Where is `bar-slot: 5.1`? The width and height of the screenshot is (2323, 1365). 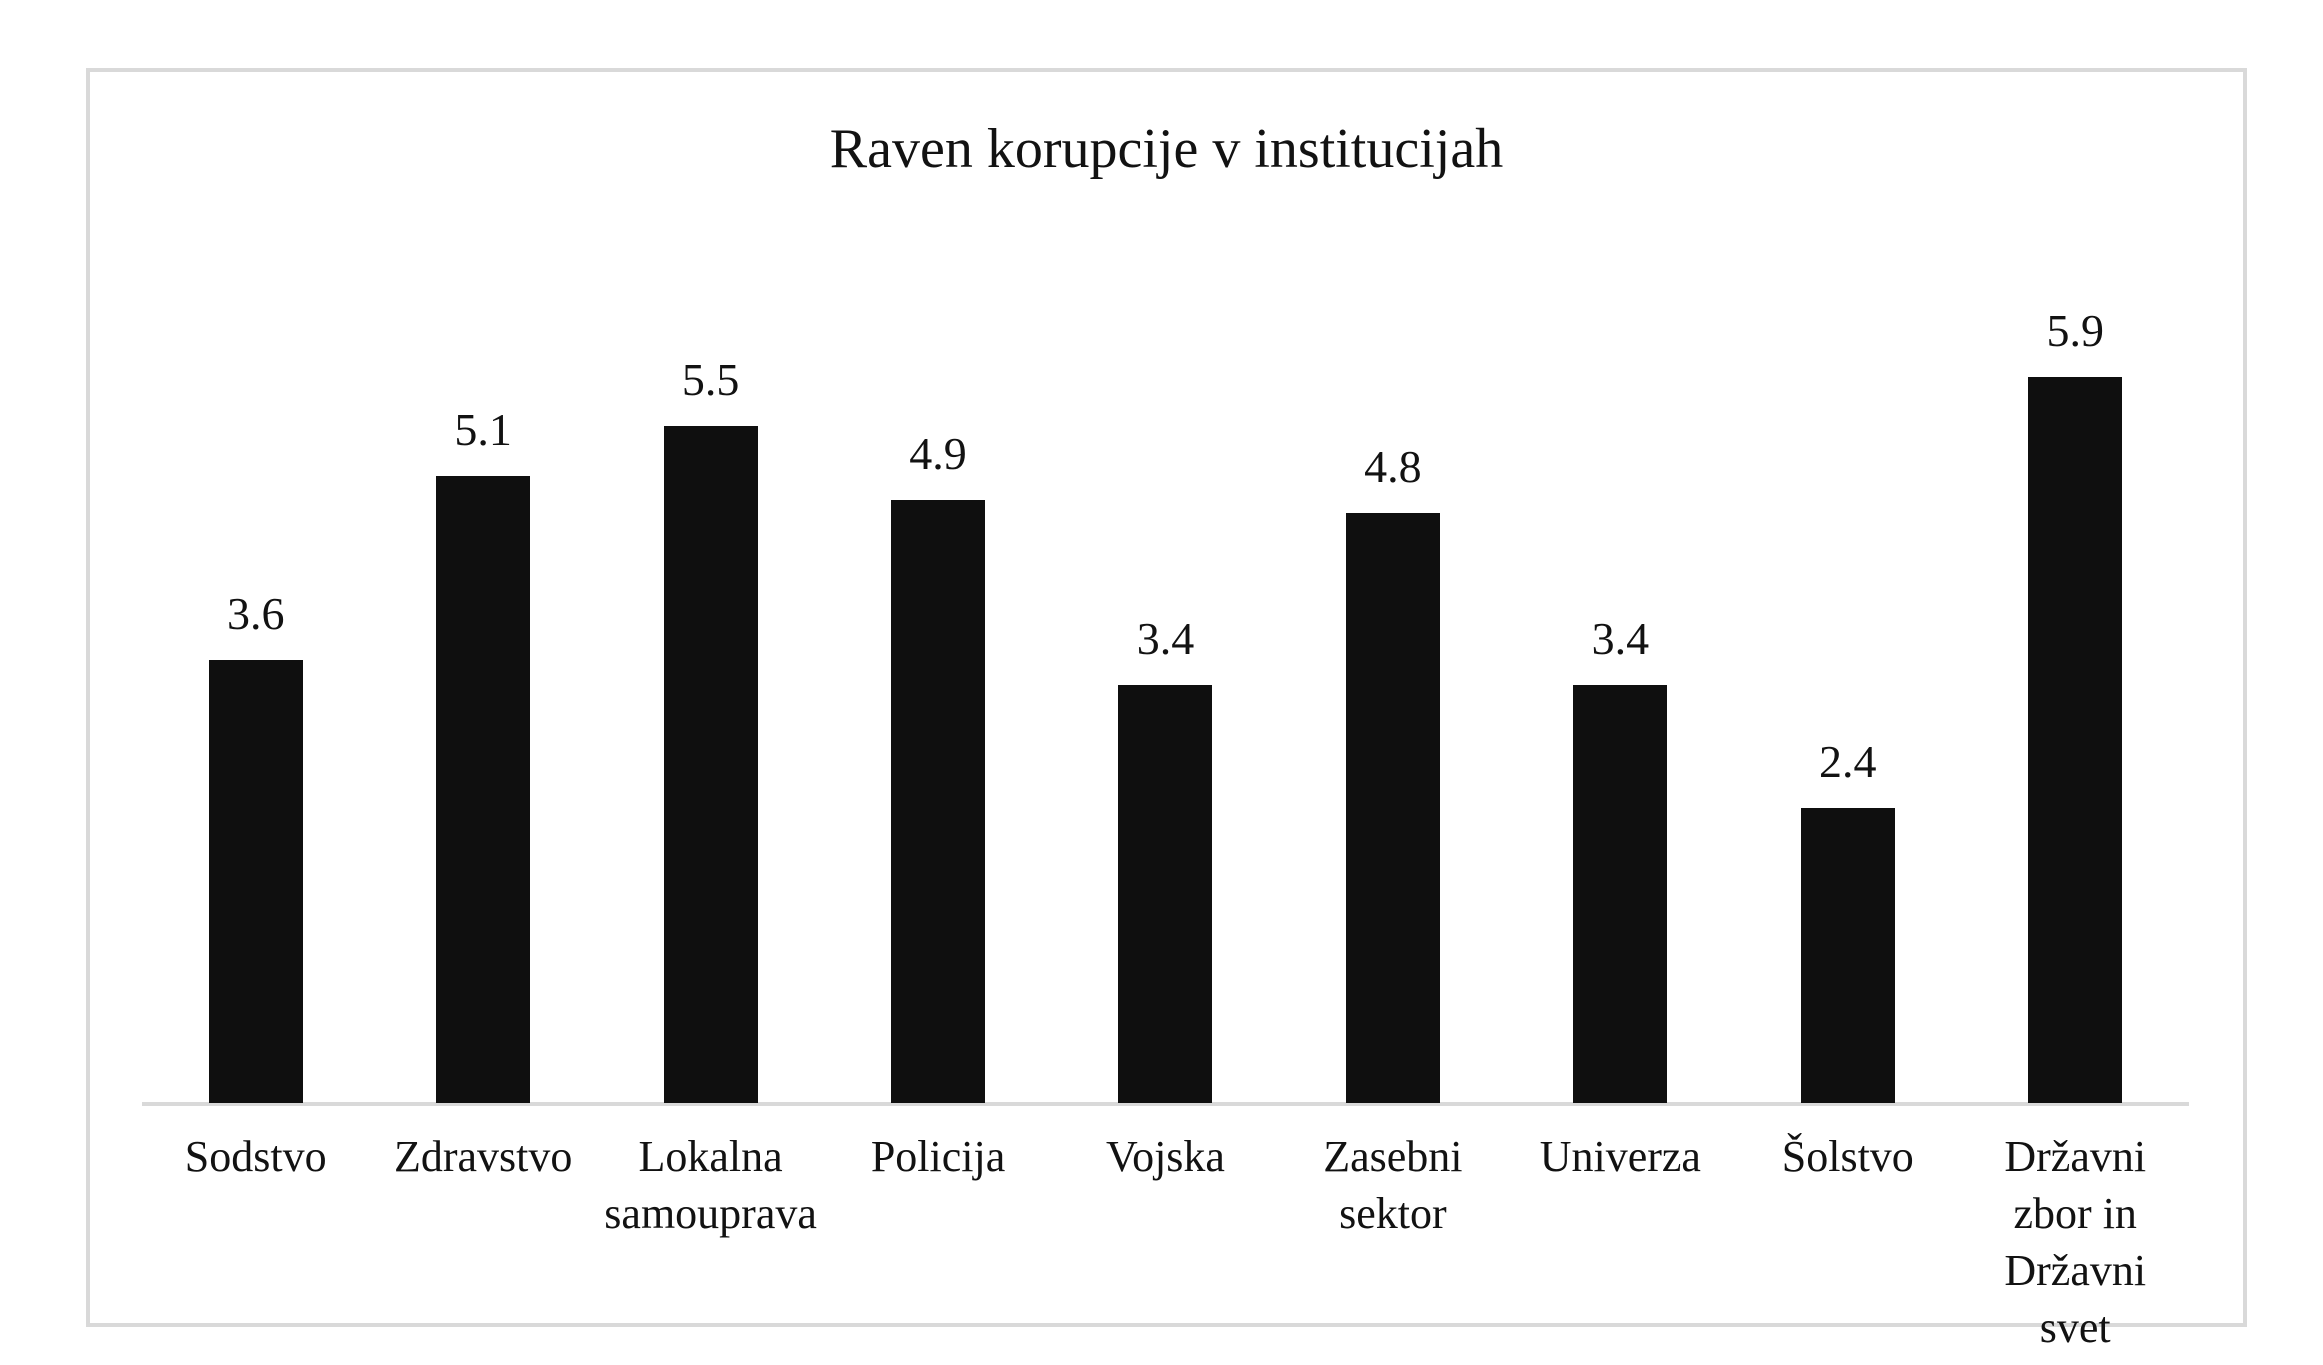
bar-slot: 5.1 is located at coordinates (482, 753).